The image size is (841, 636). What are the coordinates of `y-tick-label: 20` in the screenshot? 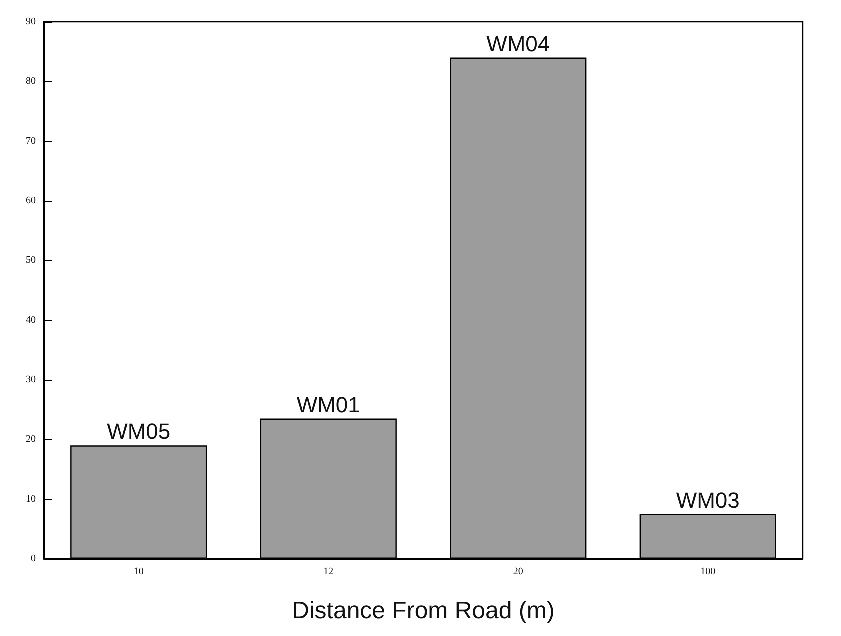 It's located at (31, 440).